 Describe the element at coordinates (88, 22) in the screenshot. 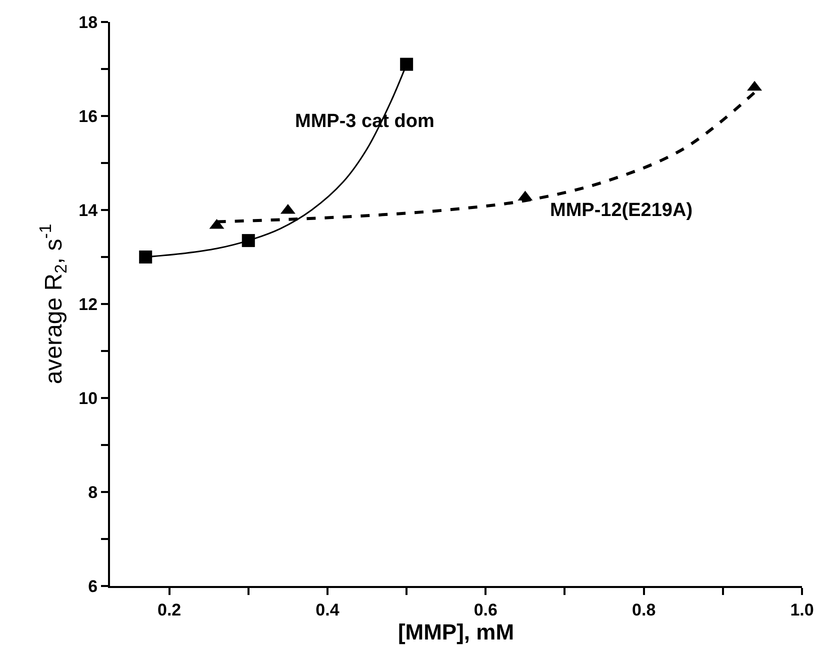

I see `y-tick-label: 18` at that location.